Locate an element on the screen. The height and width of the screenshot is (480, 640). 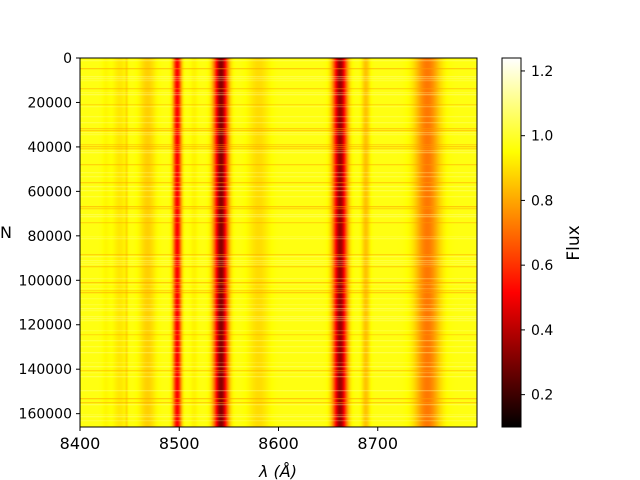
colorbar-gradient is located at coordinates (511, 242).